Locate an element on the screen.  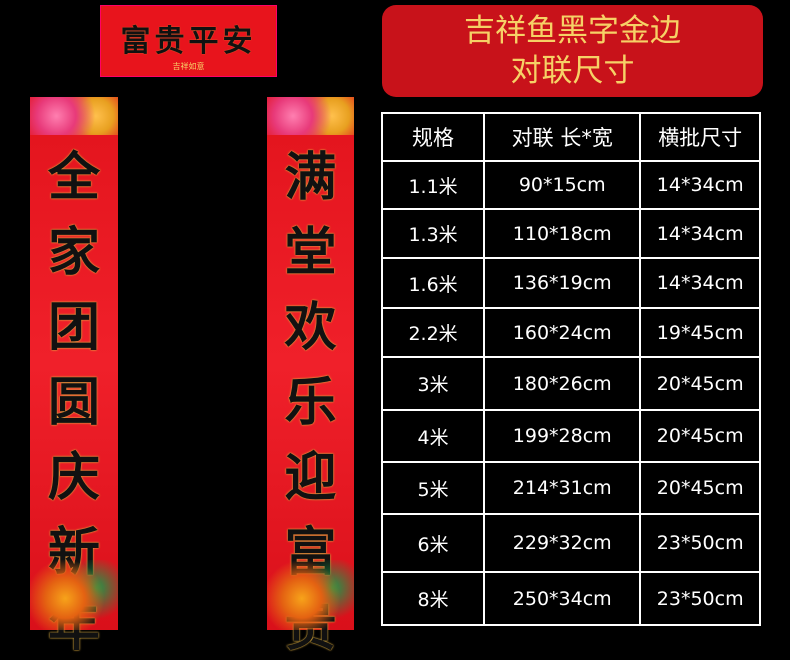
right-couplet: 满堂欢乐迎富贵 is located at coordinates (310, 377).